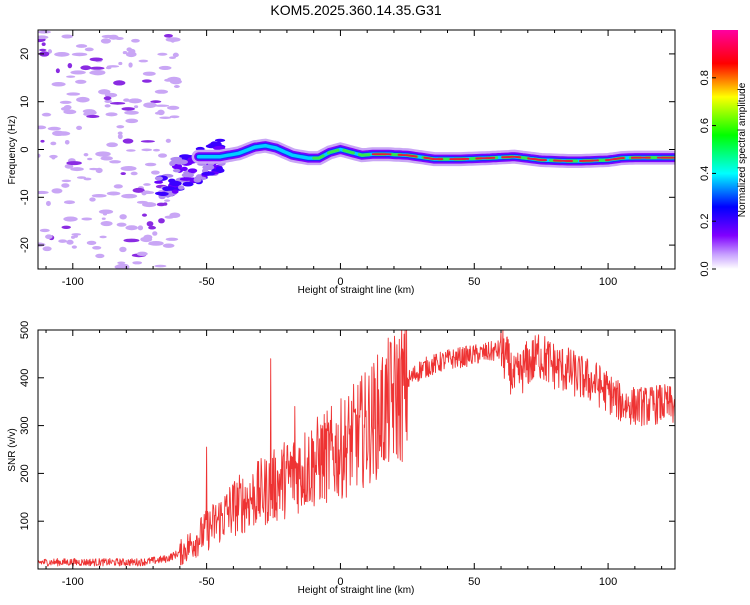 This screenshot has width=750, height=605. What do you see at coordinates (25, 473) in the screenshot?
I see `snr-y-tick-label: 200` at bounding box center [25, 473].